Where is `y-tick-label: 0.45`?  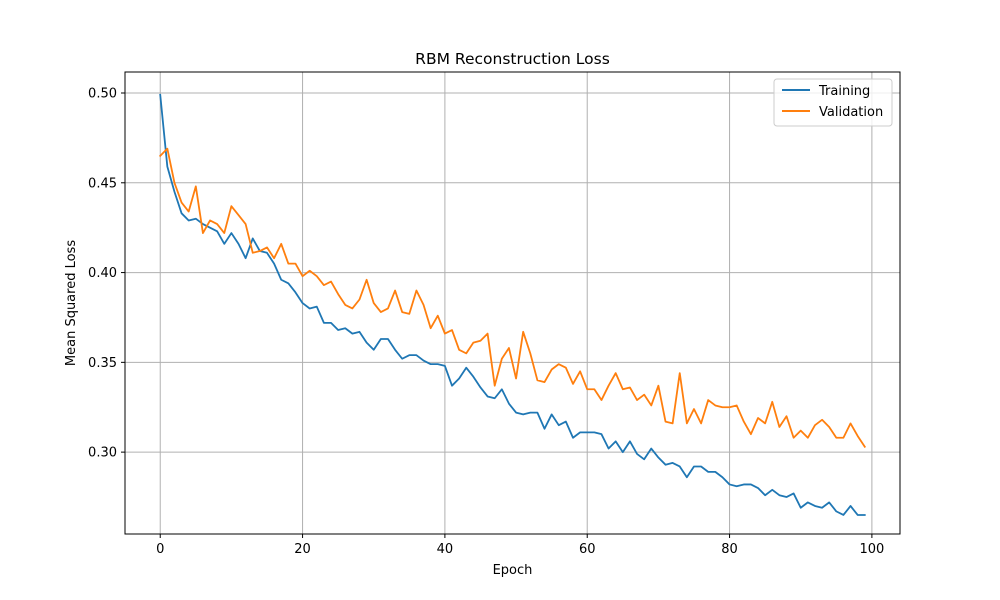
y-tick-label: 0.45 is located at coordinates (102, 183).